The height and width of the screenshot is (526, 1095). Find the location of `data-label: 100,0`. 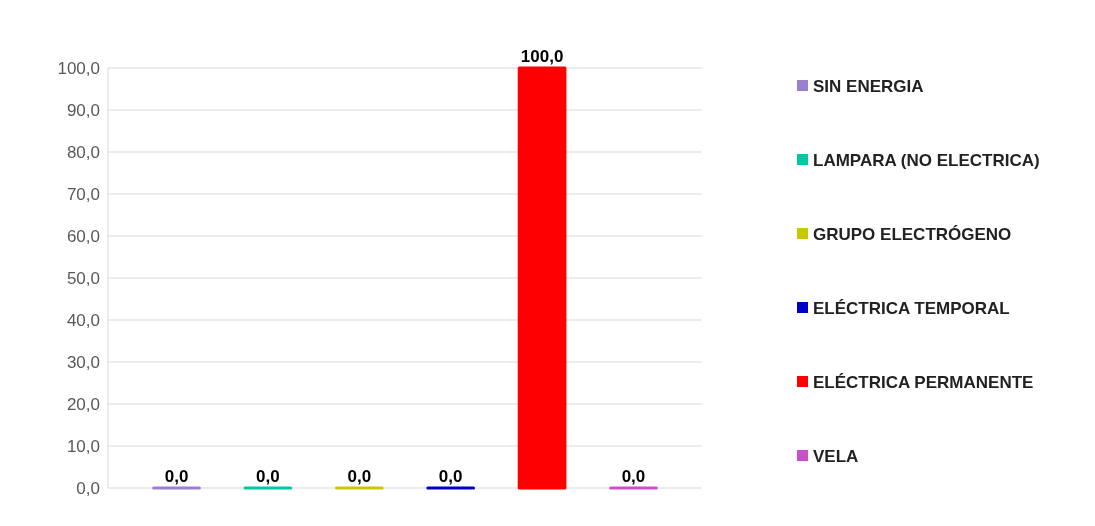

data-label: 100,0 is located at coordinates (542, 56).